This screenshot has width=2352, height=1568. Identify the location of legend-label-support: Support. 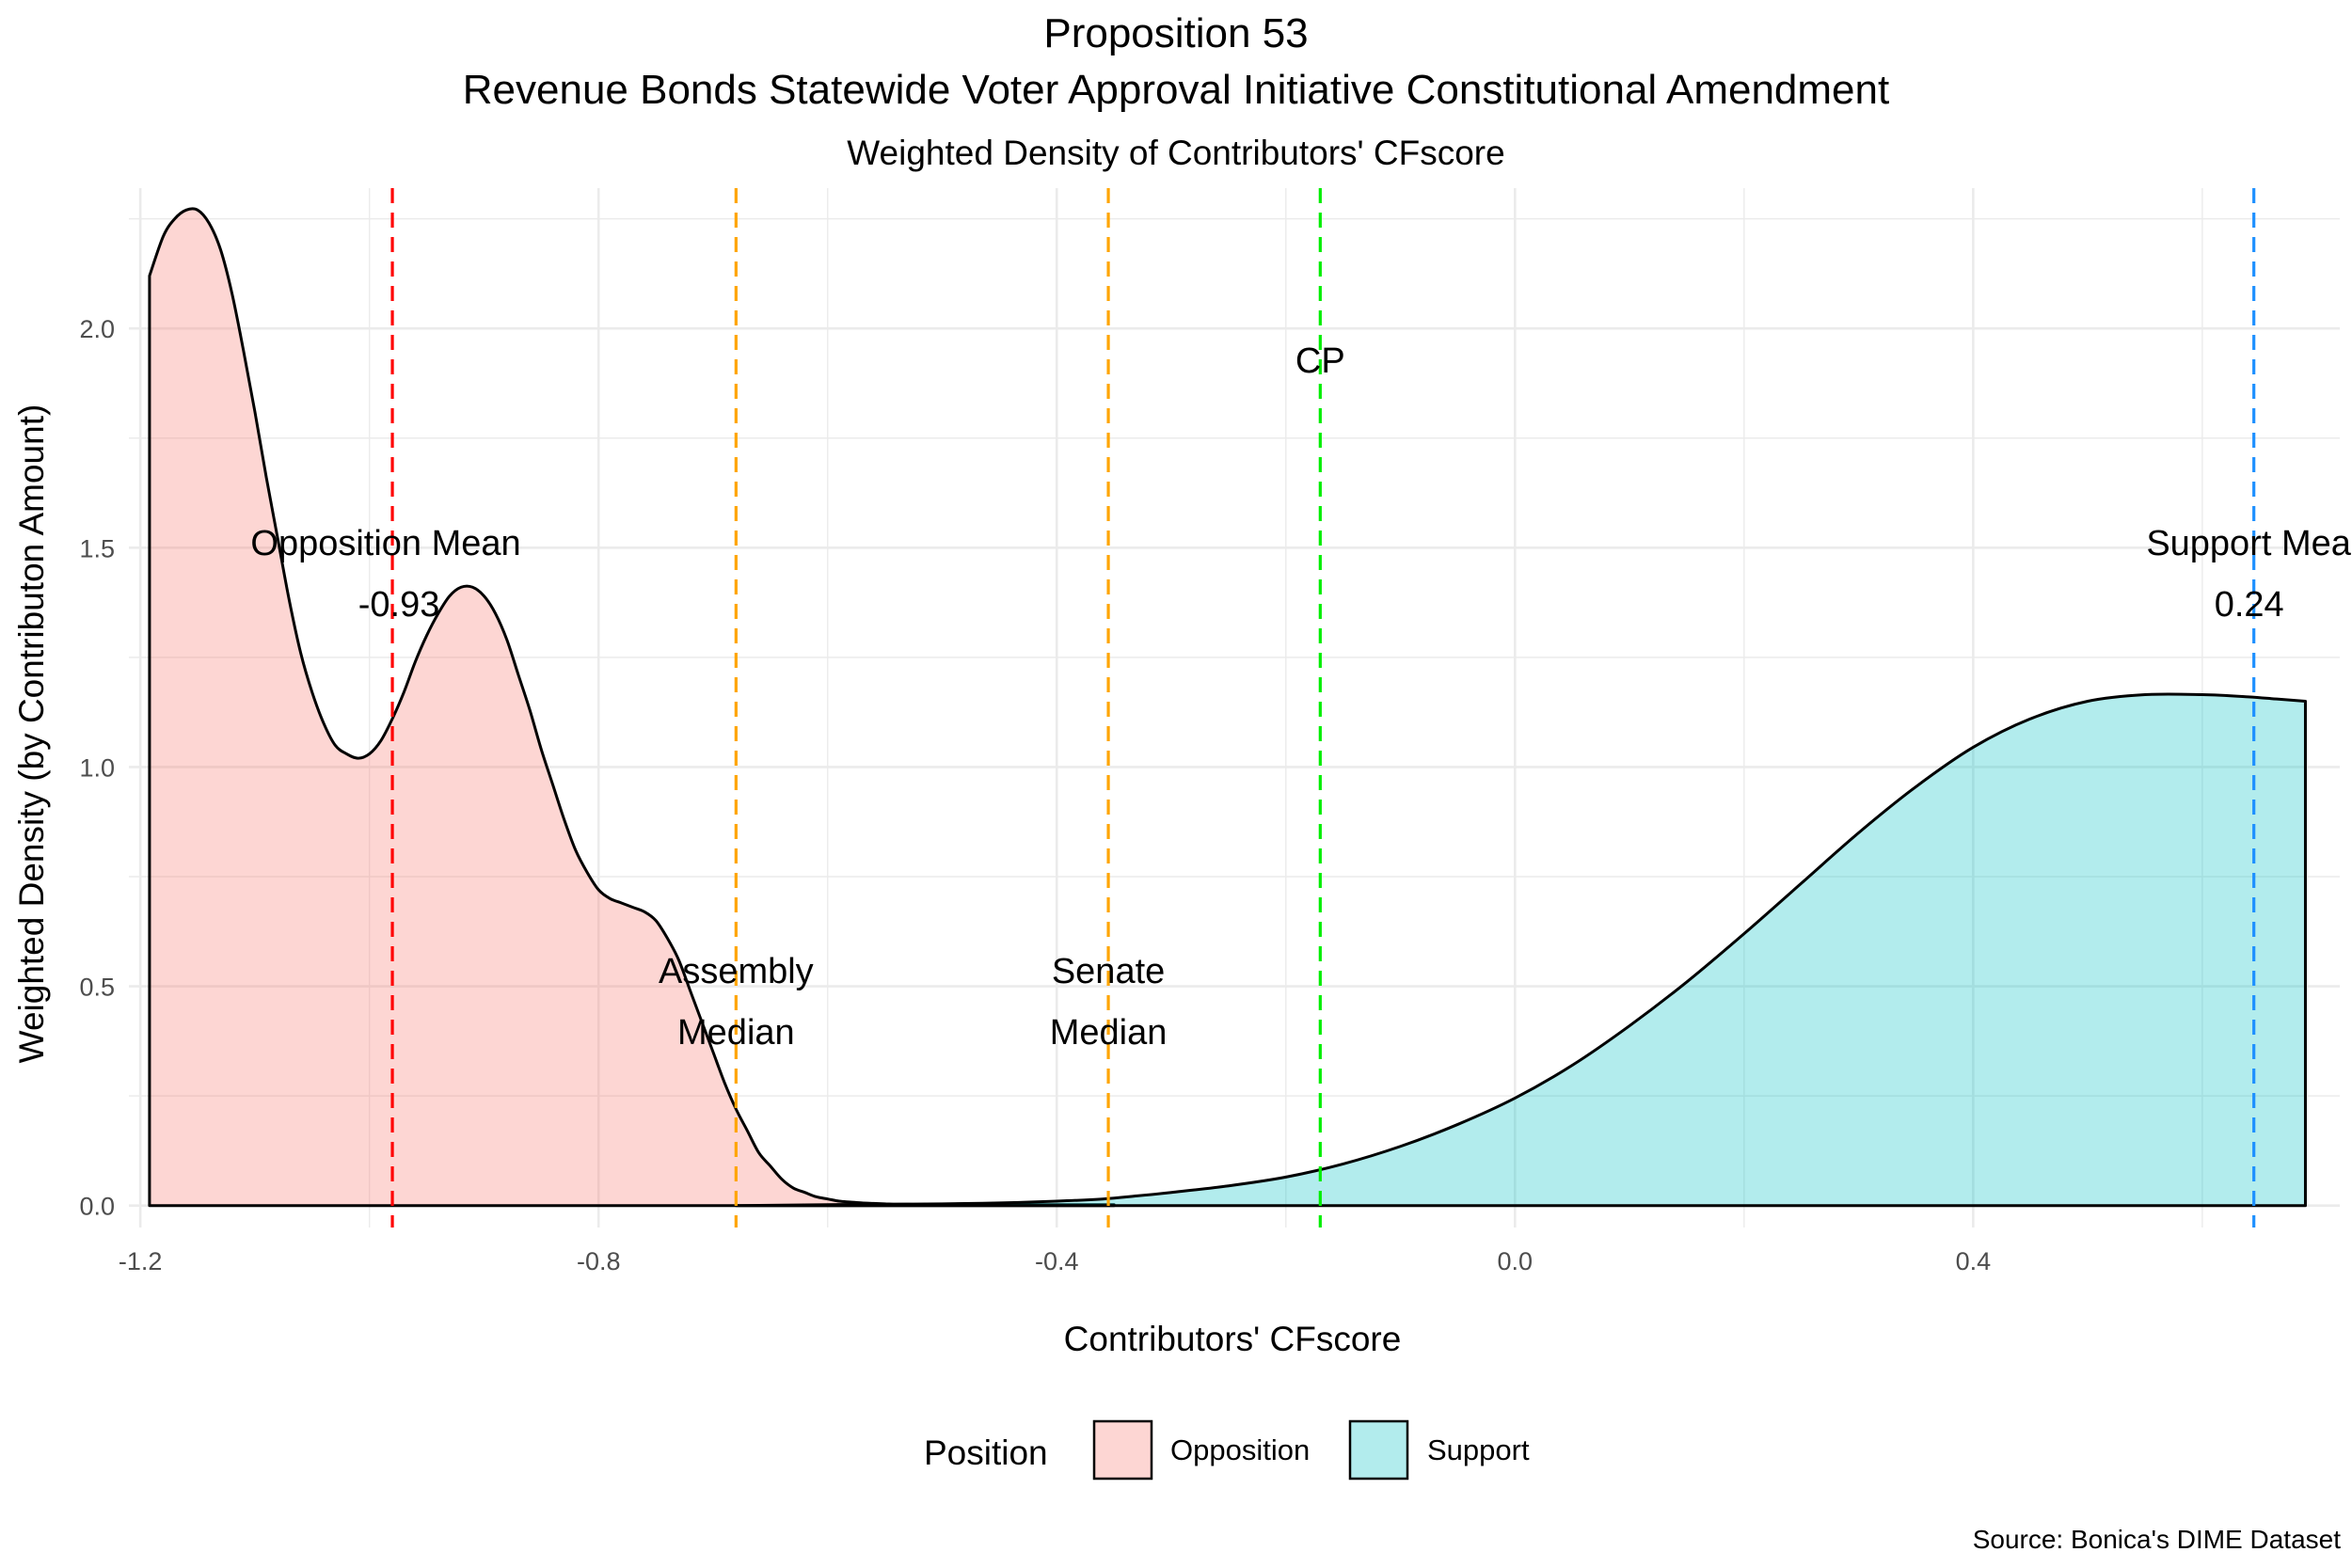
(1478, 1449).